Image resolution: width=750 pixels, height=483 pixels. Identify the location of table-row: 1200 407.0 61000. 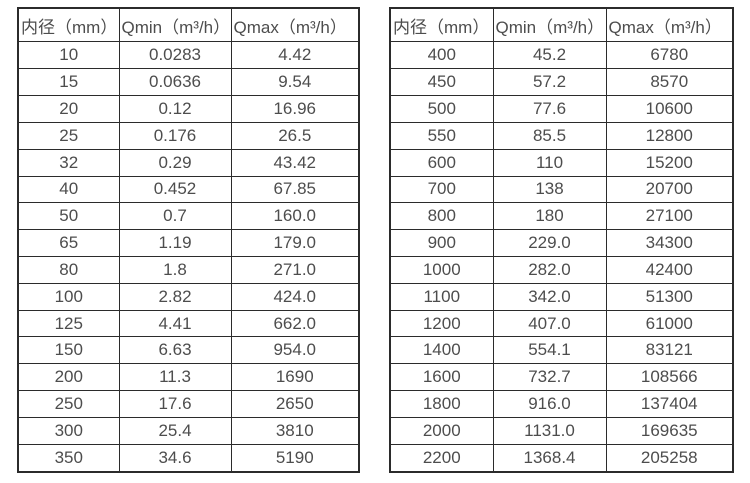
(561, 323).